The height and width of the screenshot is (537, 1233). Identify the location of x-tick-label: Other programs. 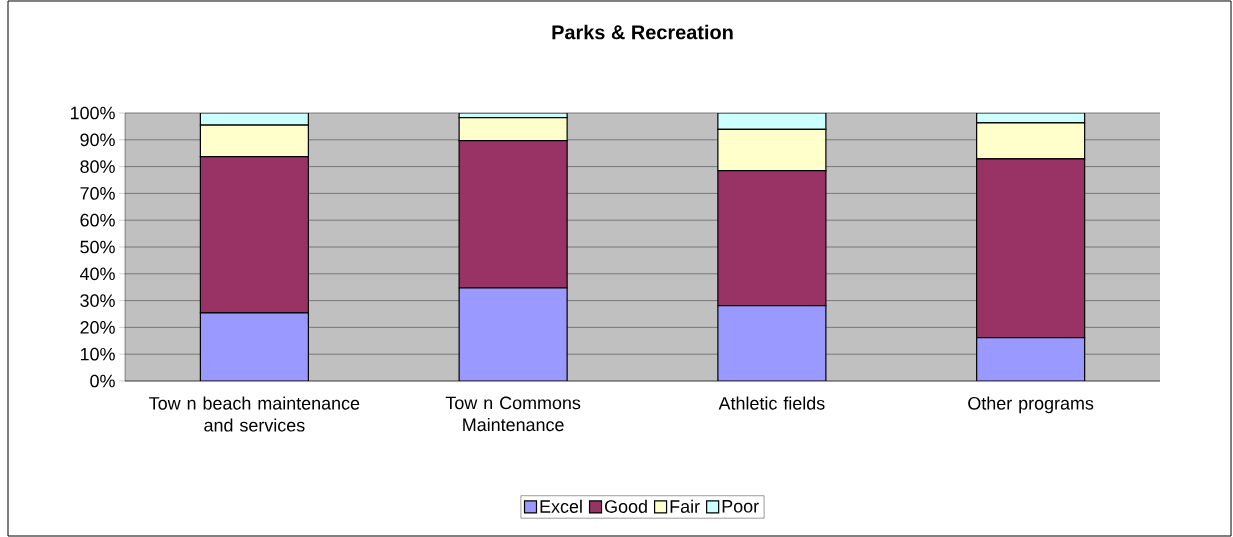
(1031, 405).